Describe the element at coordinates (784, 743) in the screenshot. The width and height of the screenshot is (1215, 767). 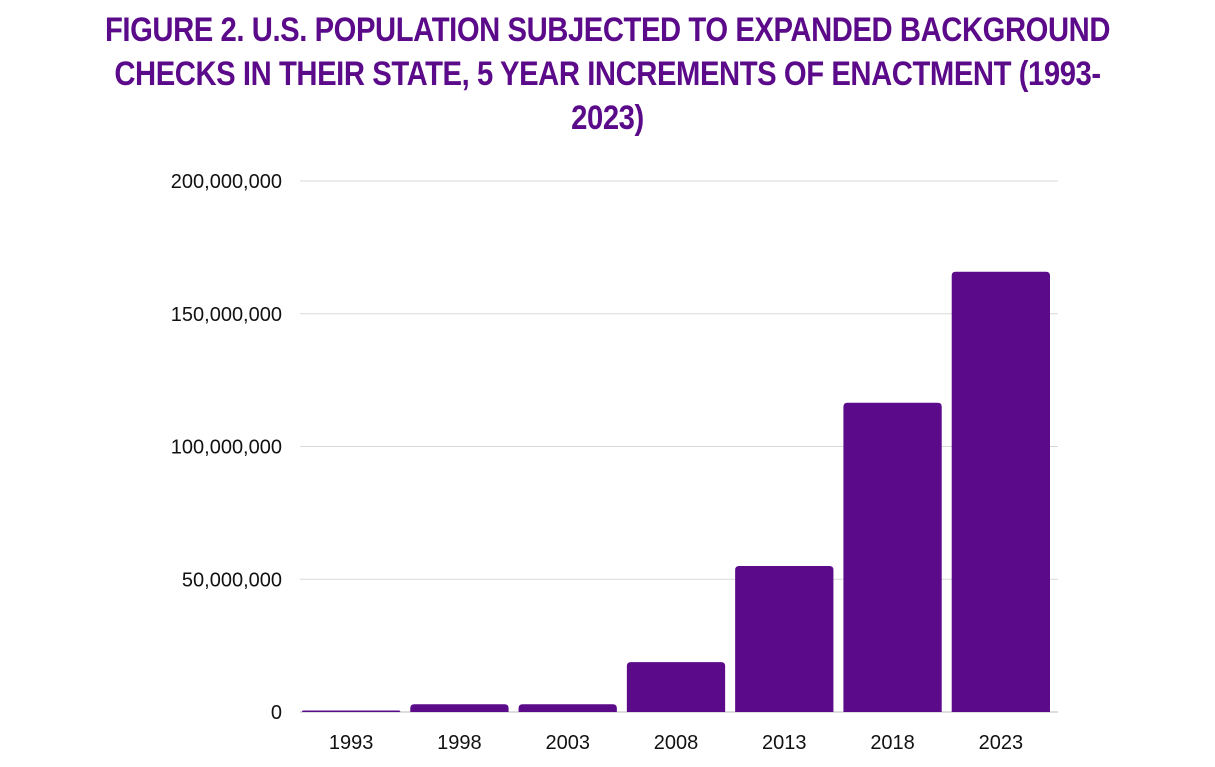
I see `x-tick-label: 2013` at that location.